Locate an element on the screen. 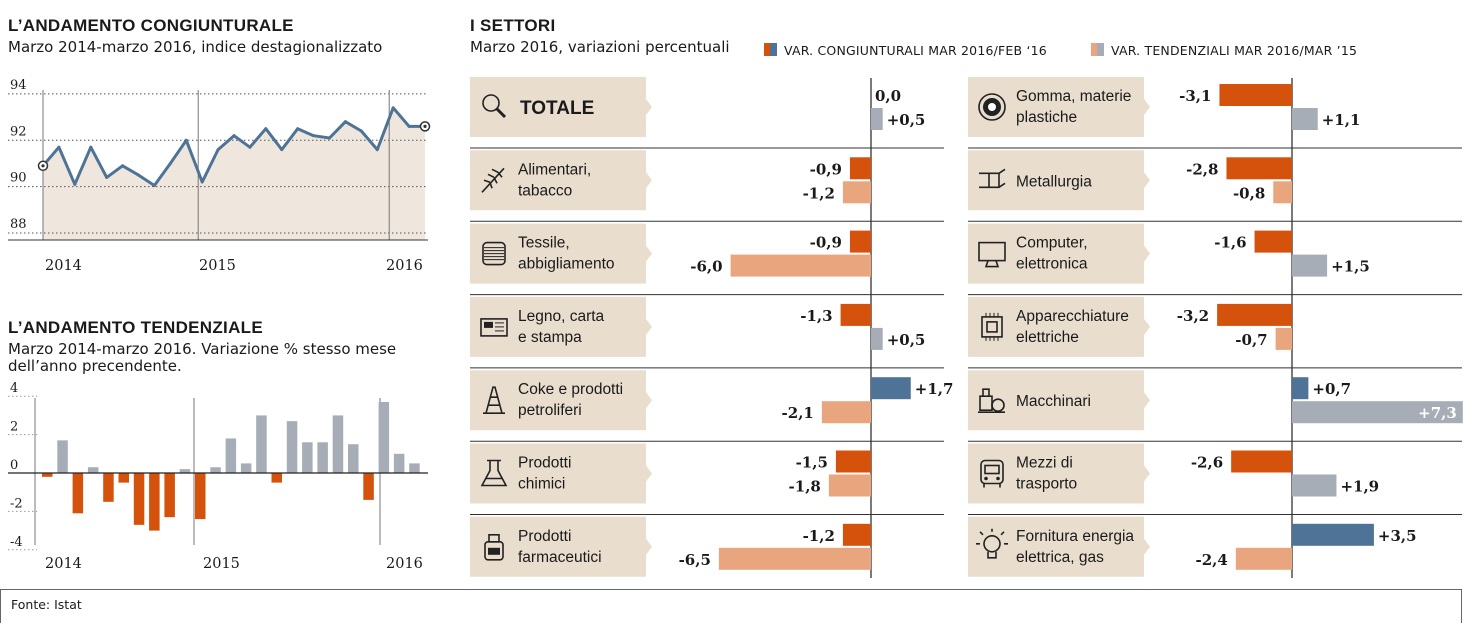  bar-chart-title: L’ANDAMENTO TENDENZIALE is located at coordinates (135, 327).